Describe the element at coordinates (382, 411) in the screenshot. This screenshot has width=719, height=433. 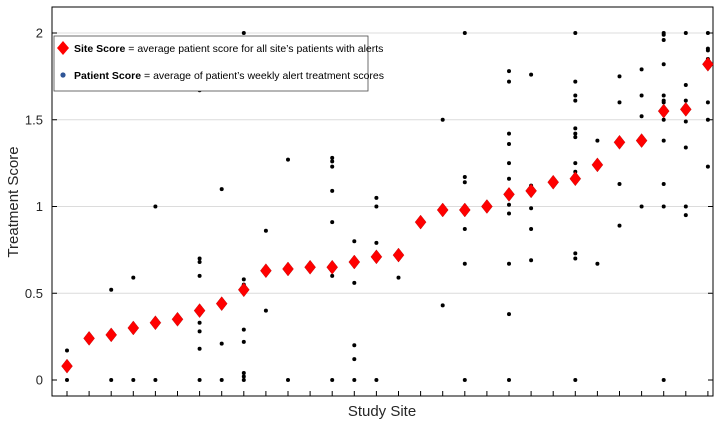
I see `x-axis-label: Study Site` at that location.